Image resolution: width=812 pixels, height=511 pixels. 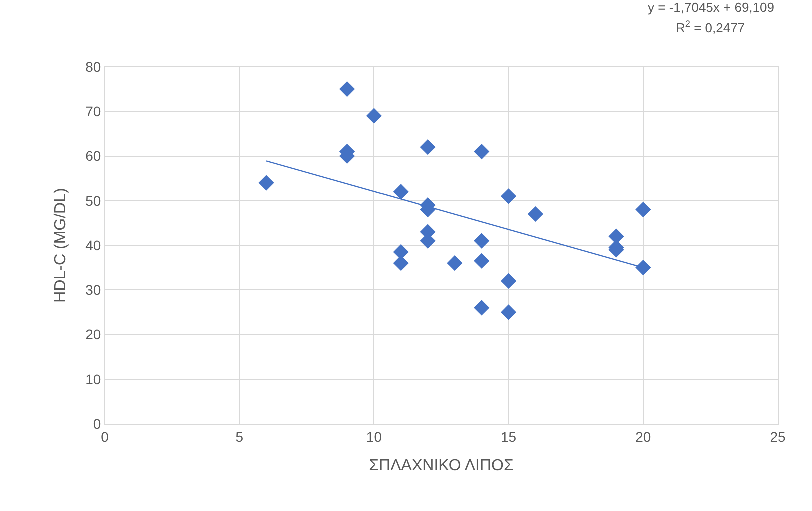 I want to click on y-axis-title: HDL-C (MG/DL), so click(x=61, y=245).